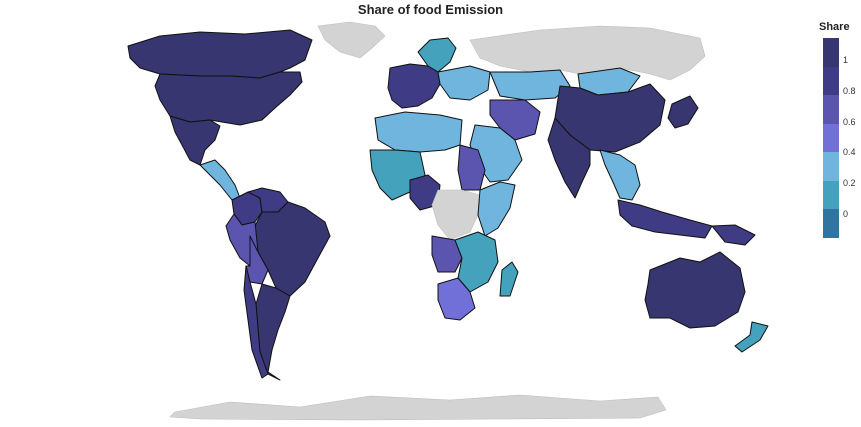 This screenshot has height=427, width=861. What do you see at coordinates (257, 260) in the screenshot?
I see `region-bolivia` at bounding box center [257, 260].